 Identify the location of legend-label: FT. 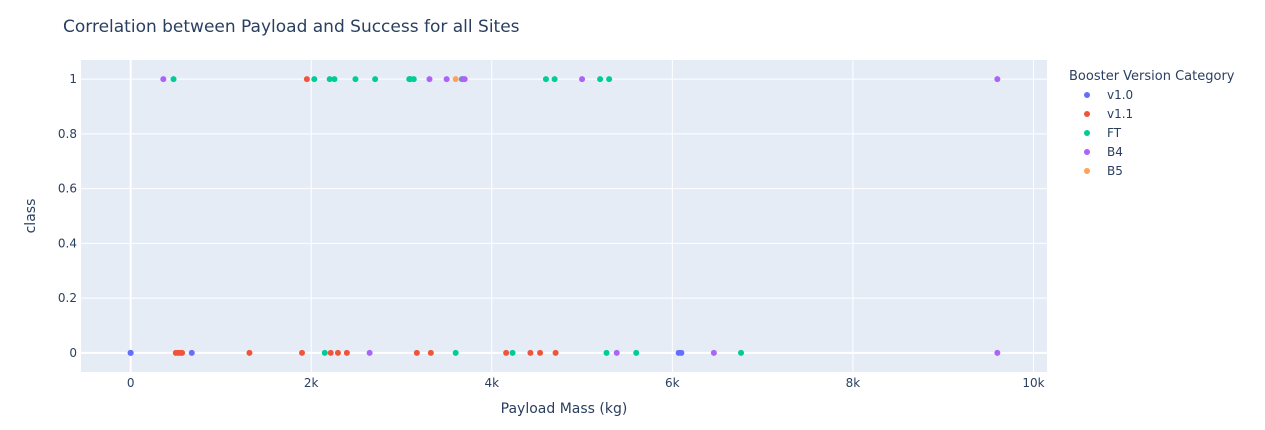
(1114, 133).